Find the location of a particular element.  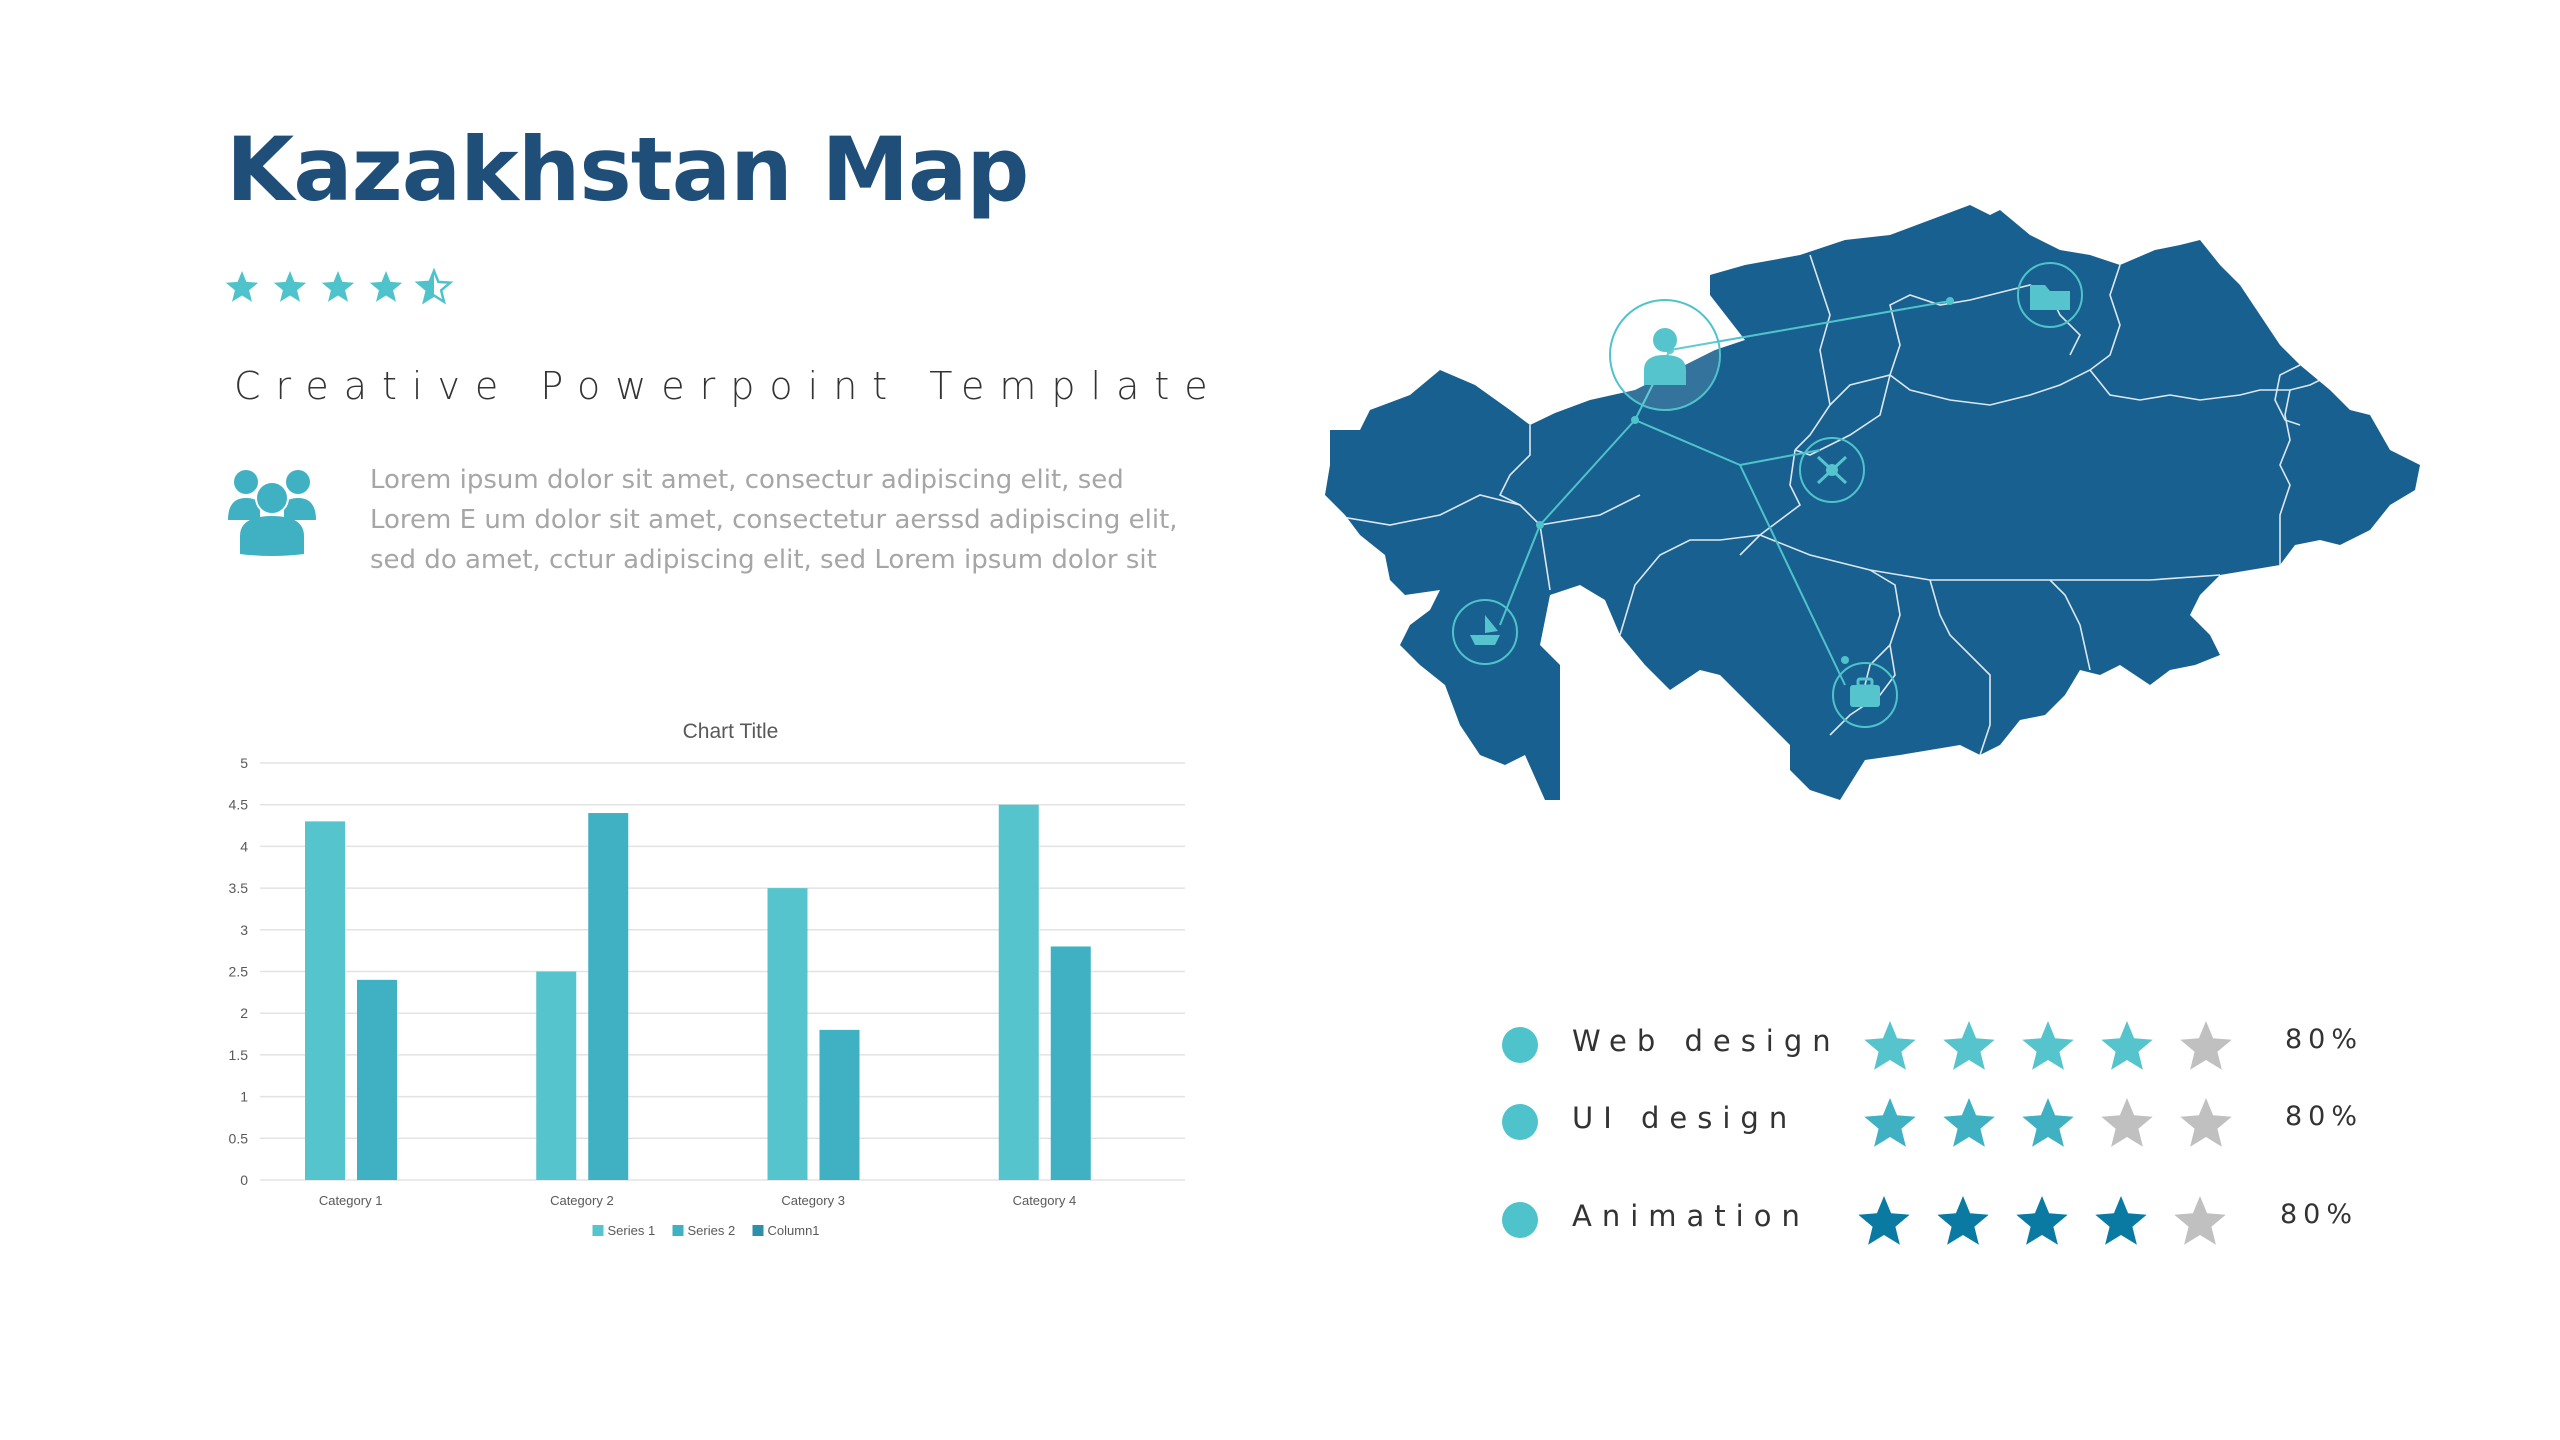

x-tick-label: Category 2 is located at coordinates (582, 1200).